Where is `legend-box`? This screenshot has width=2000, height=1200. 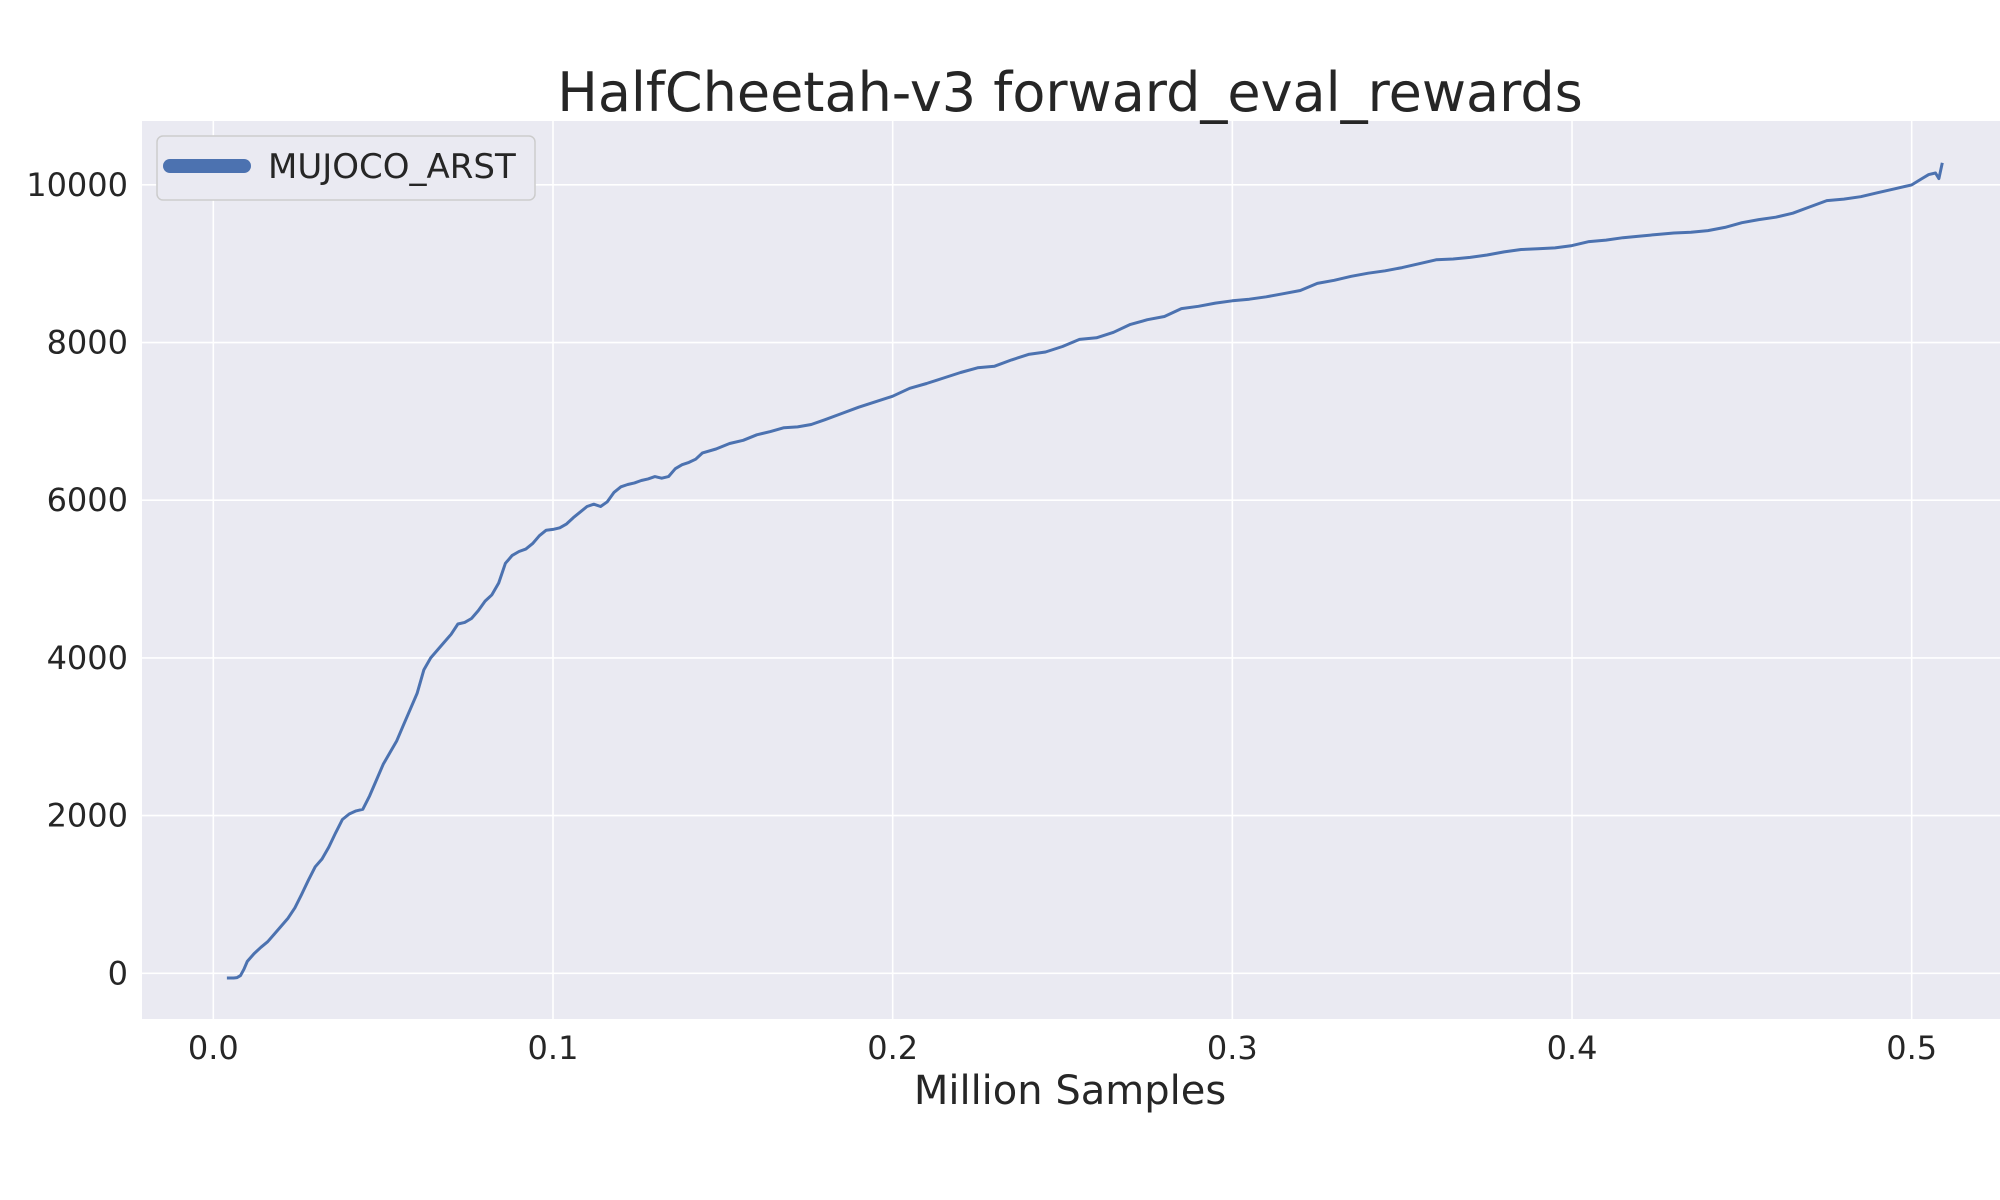 legend-box is located at coordinates (346, 168).